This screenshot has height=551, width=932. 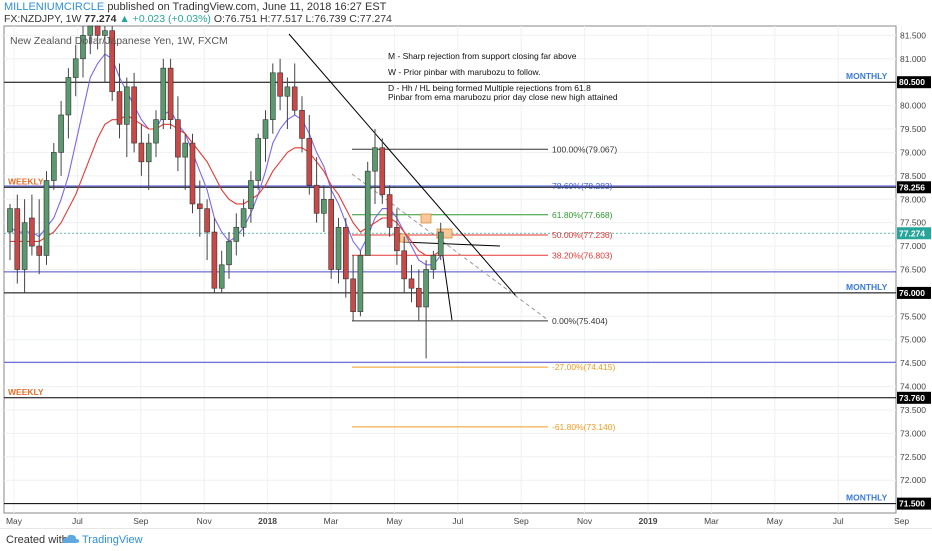 I want to click on y-tick-label: 79.000, so click(x=913, y=152).